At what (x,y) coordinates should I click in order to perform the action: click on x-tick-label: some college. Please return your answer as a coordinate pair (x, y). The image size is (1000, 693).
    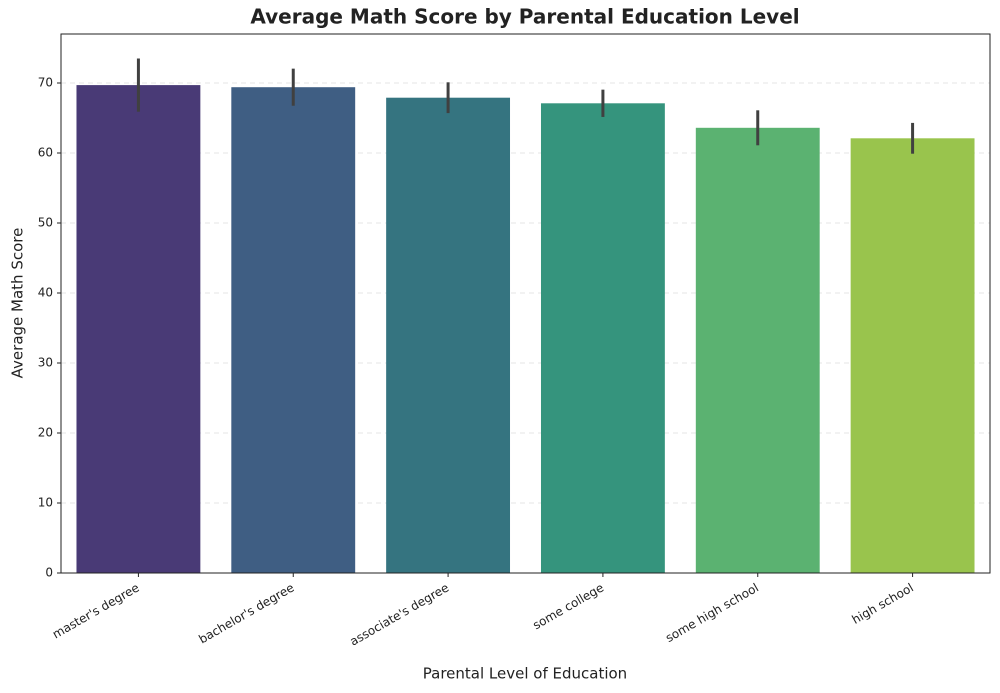
    Looking at the image, I should click on (568, 607).